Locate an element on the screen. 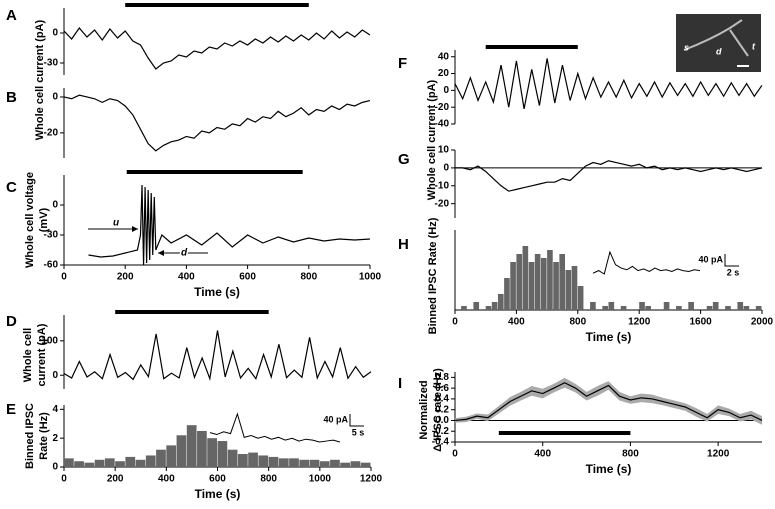 This screenshot has height=509, width=775. y-tick-label: 10 is located at coordinates (444, 150).